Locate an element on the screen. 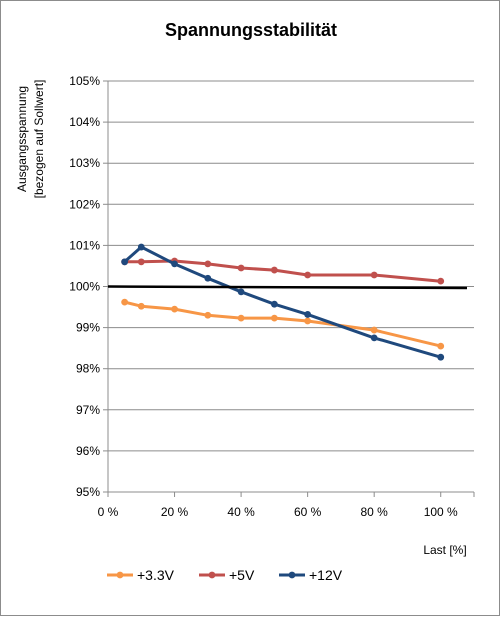 This screenshot has height=617, width=500. legend-label: +5V is located at coordinates (242, 575).